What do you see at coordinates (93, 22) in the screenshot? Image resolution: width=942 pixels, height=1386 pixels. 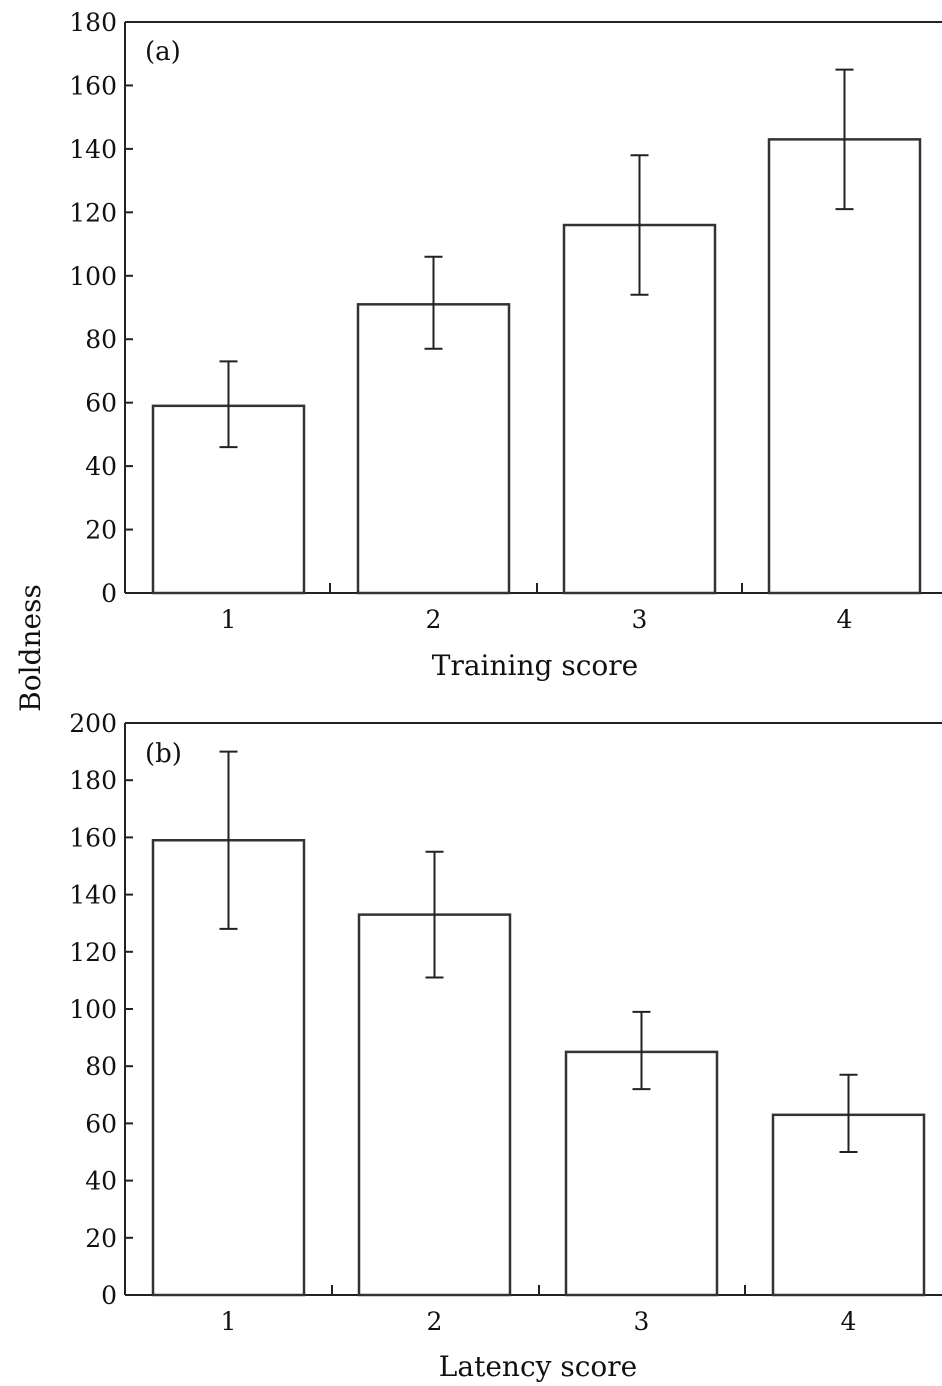 I see `panel-a-y-tick-label: 180` at bounding box center [93, 22].